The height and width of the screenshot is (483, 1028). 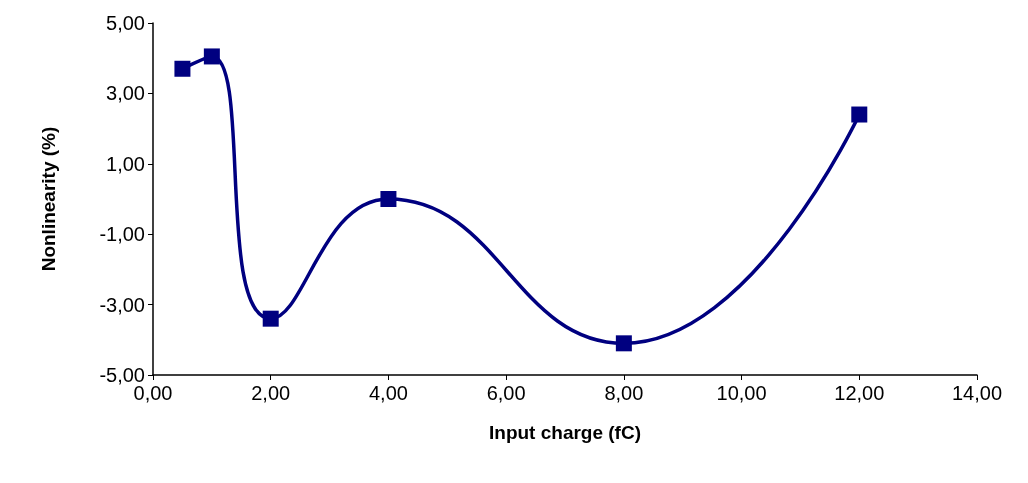 What do you see at coordinates (125, 163) in the screenshot?
I see `y-tick-label: 1,00` at bounding box center [125, 163].